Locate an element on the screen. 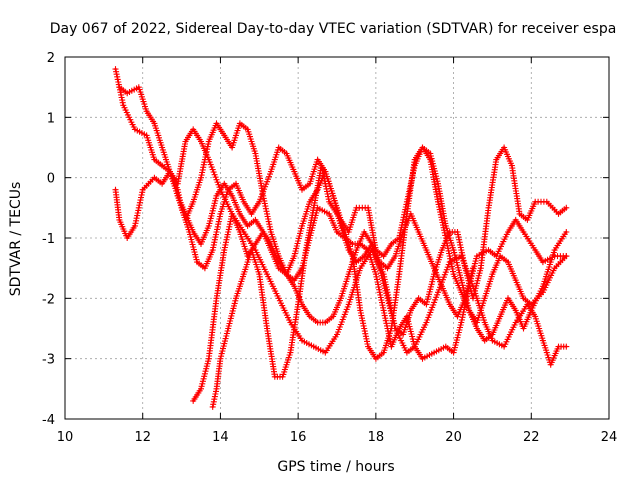 This screenshot has width=640, height=480. x-tick-label: 22 is located at coordinates (531, 437).